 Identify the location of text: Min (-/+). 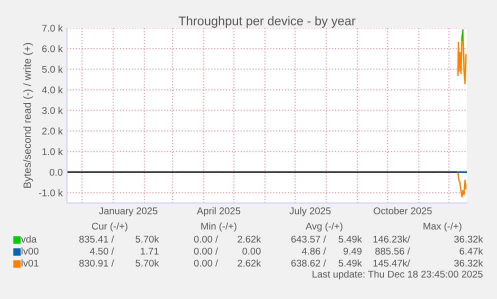
(218, 227).